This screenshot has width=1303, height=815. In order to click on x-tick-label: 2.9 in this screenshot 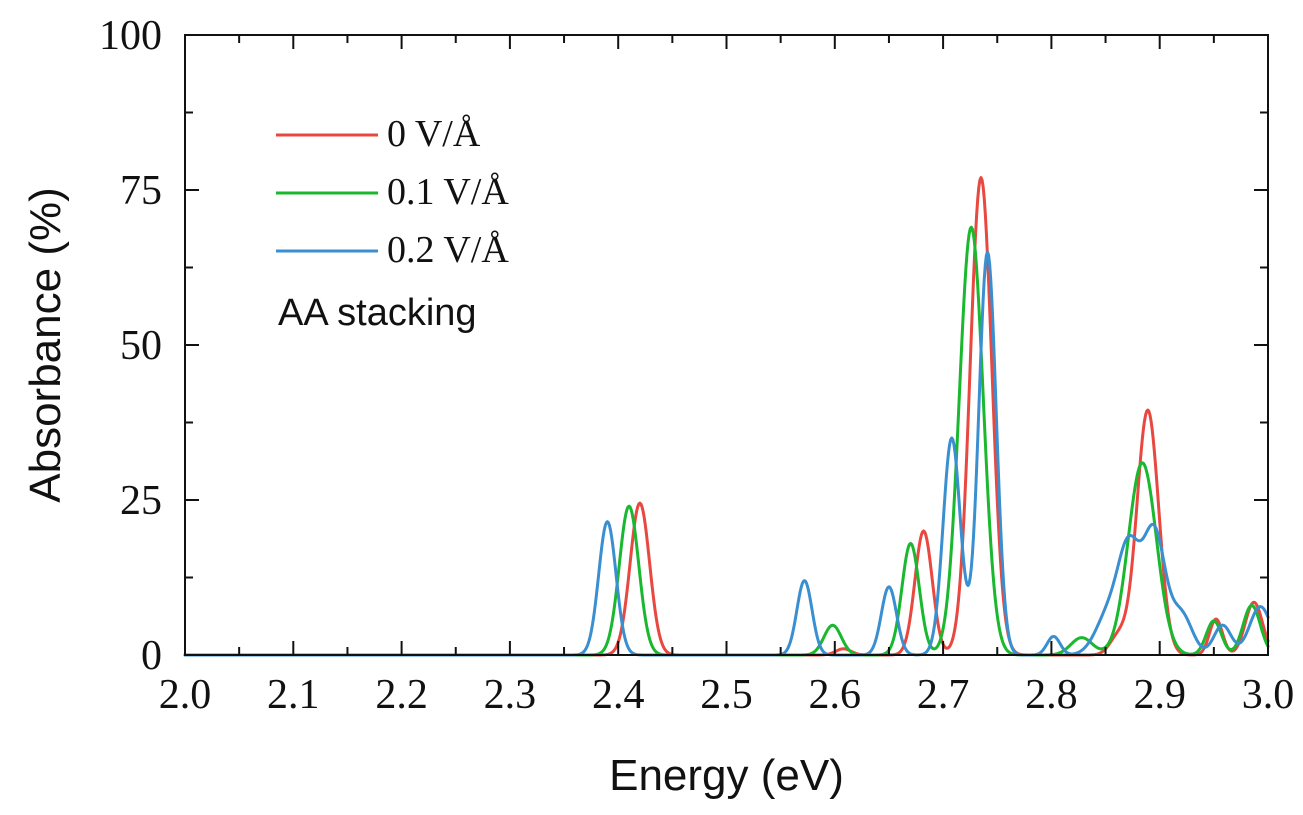, I will do `click(1159, 695)`.